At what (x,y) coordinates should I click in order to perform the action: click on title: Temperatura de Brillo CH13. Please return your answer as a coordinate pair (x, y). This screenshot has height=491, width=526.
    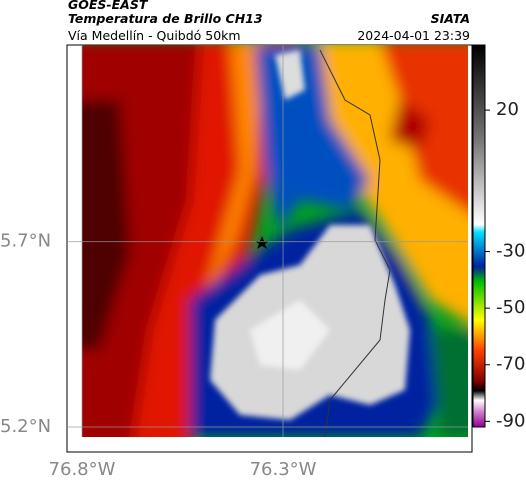
    Looking at the image, I should click on (165, 18).